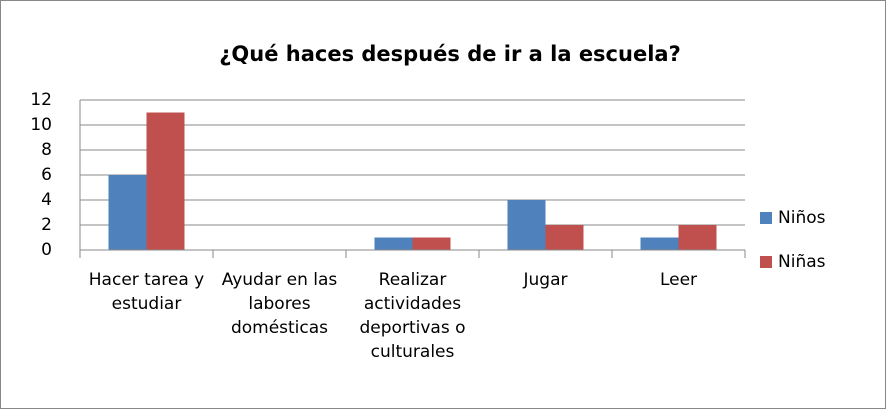 This screenshot has height=409, width=886. I want to click on y-tick-label: 12, so click(41, 100).